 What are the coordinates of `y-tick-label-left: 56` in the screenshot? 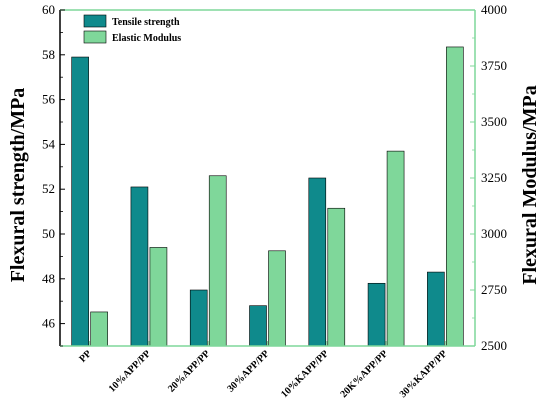 It's located at (49, 99).